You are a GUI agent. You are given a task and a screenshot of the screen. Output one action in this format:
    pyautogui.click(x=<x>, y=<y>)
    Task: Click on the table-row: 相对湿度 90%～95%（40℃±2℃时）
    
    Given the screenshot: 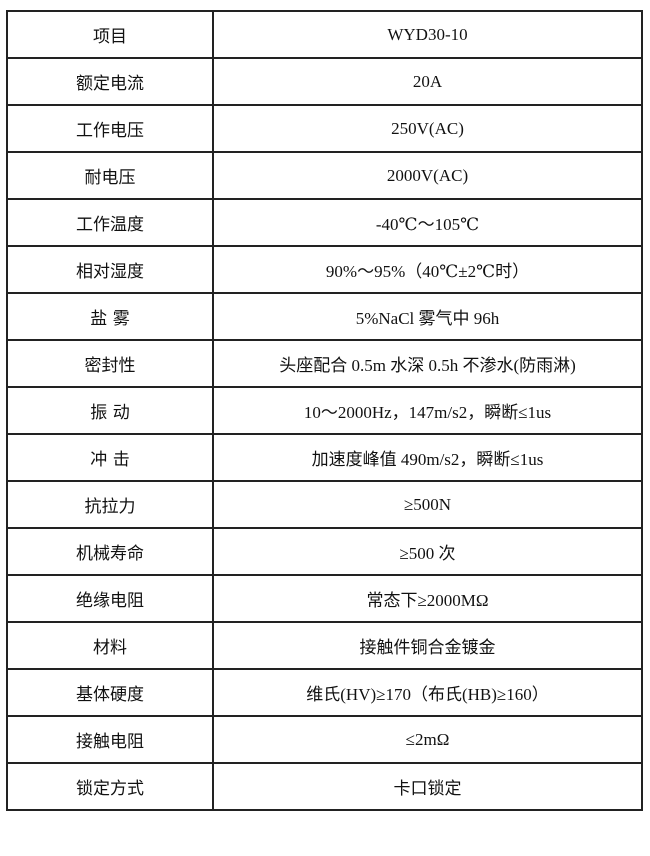 What is the action you would take?
    pyautogui.click(x=324, y=269)
    